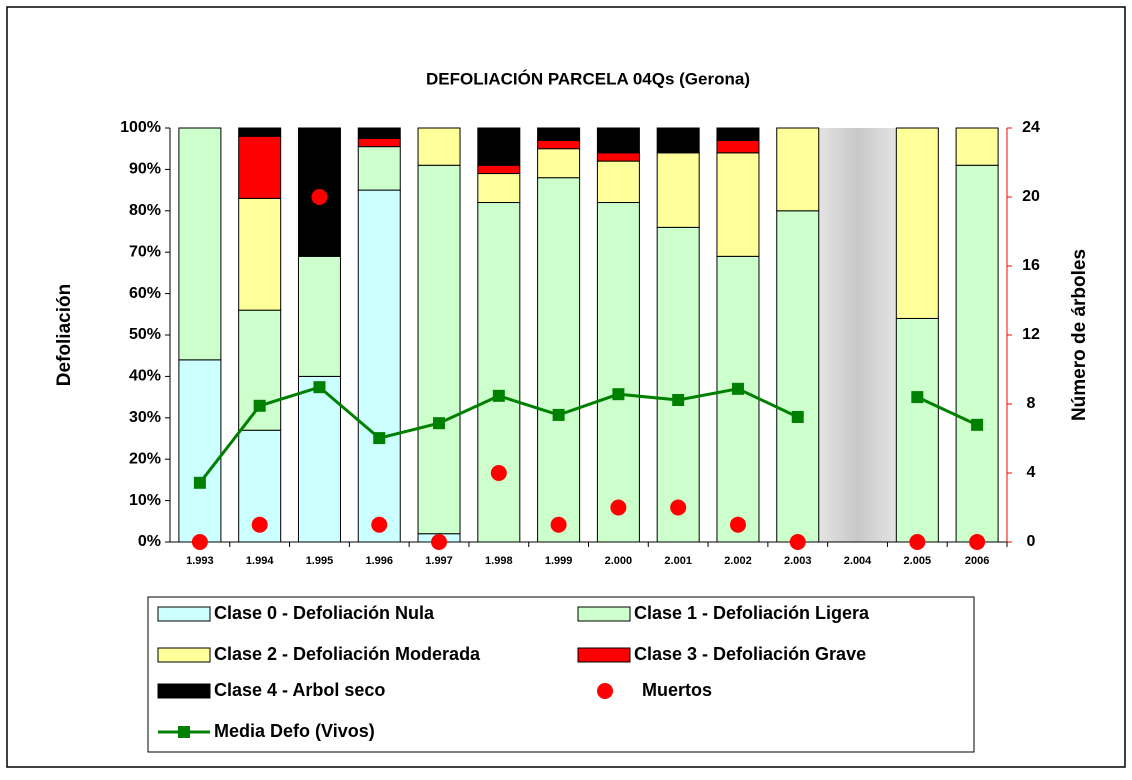 The height and width of the screenshot is (780, 1132). I want to click on x-tick-label: 2006, so click(977, 561).